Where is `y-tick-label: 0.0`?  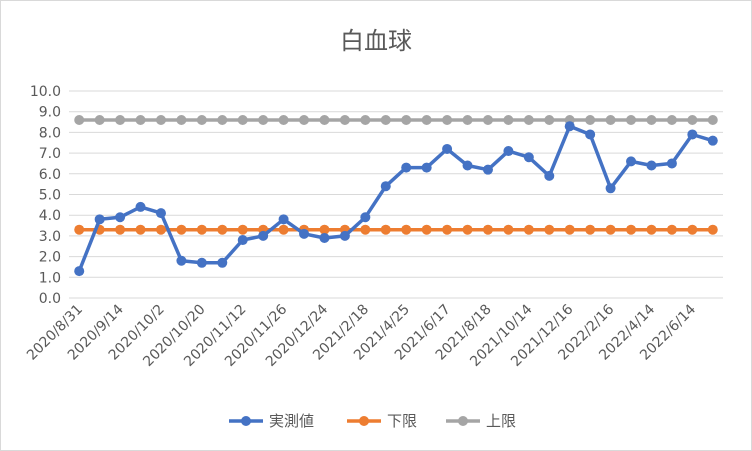
y-tick-label: 0.0 is located at coordinates (50, 299).